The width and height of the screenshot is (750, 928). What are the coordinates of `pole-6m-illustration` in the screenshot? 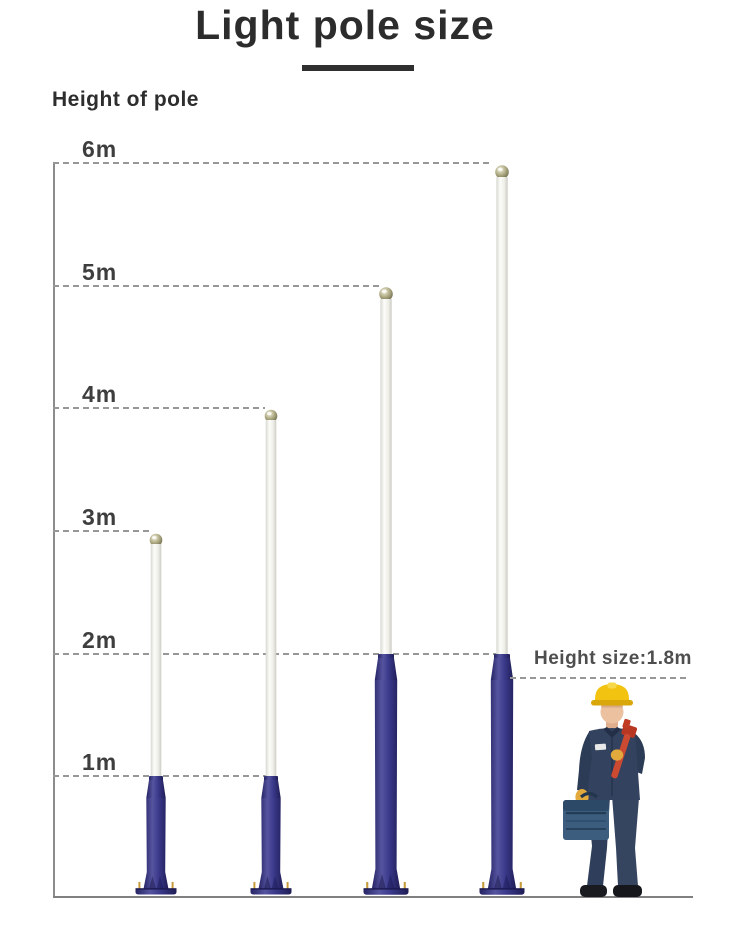 It's located at (502, 530).